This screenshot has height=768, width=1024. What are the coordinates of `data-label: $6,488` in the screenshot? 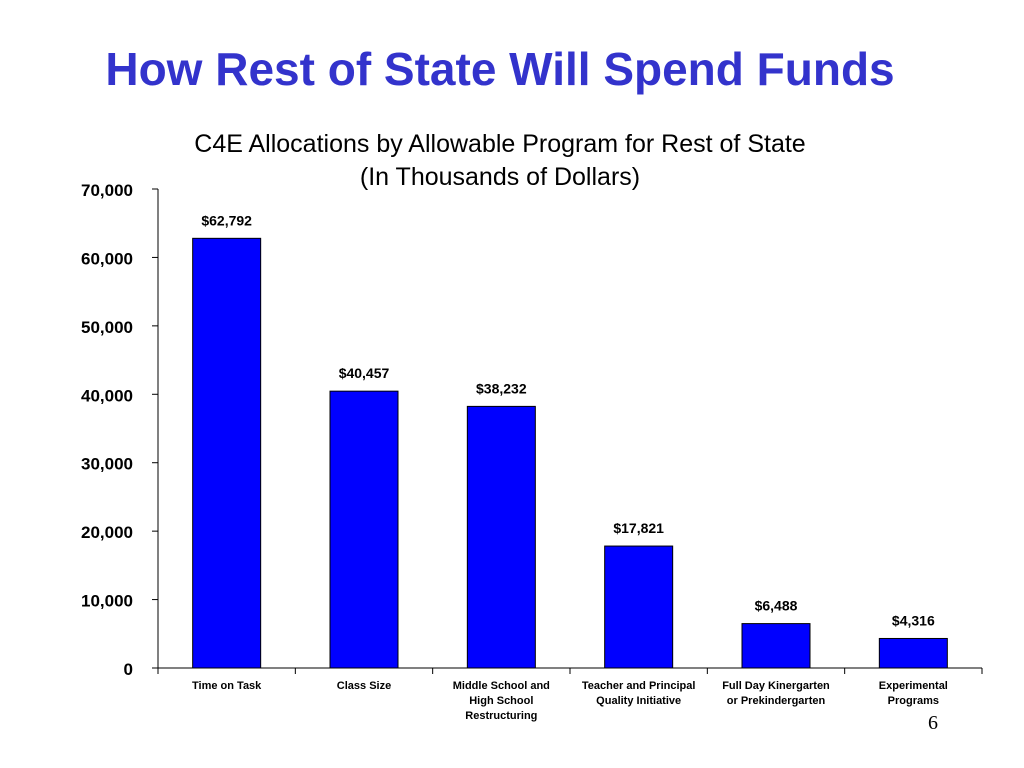 It's located at (776, 606).